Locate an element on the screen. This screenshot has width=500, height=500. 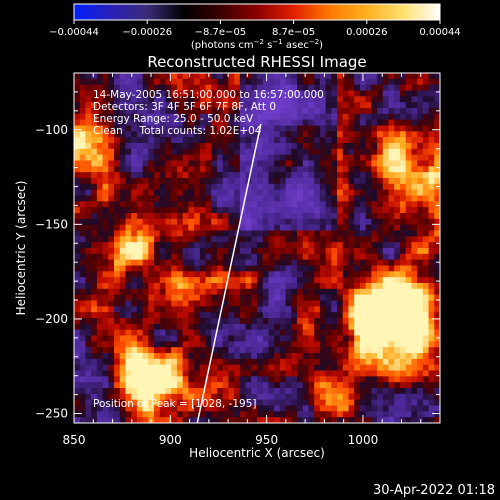
colorbar-tick-label: 0.00044 is located at coordinates (439, 32).